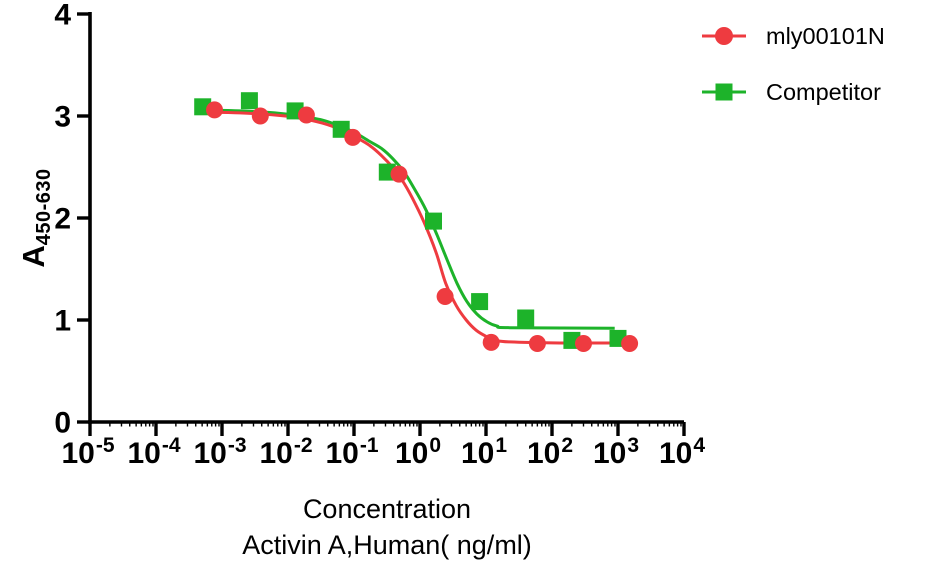 The image size is (948, 575). I want to click on x-tick-label: 10³, so click(616, 452).